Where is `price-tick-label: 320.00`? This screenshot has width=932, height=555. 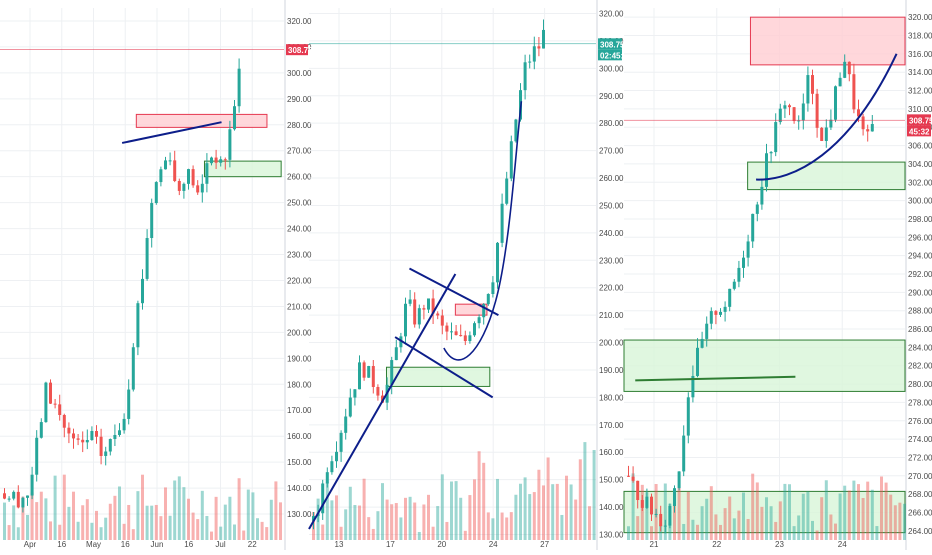
price-tick-label: 320.00 is located at coordinates (920, 17).